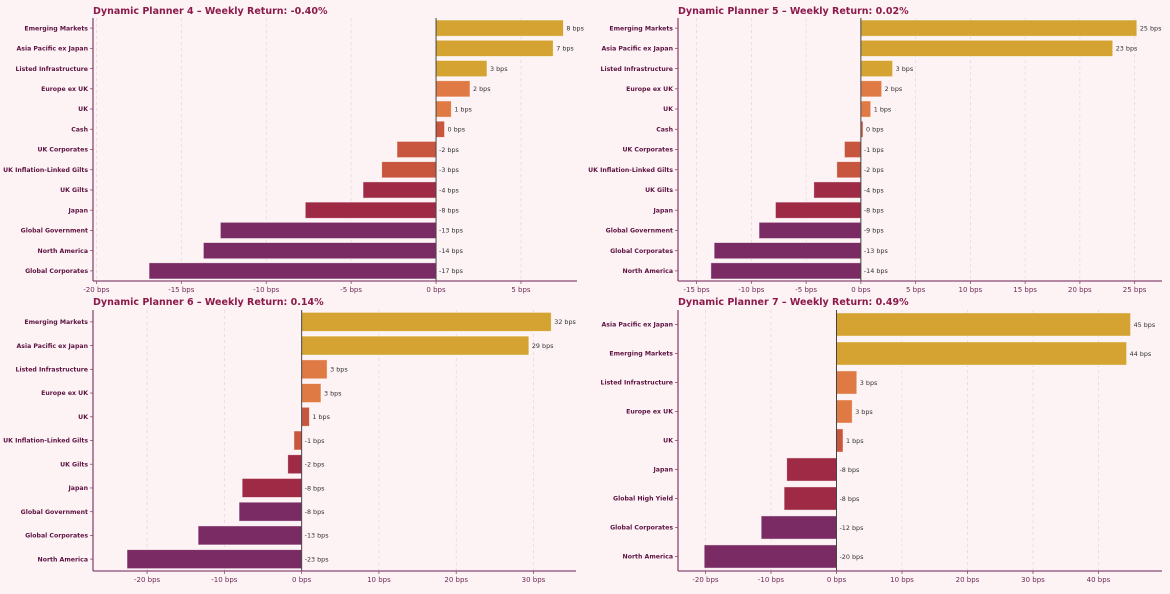 This screenshot has height=594, width=1170. I want to click on value-label: 44 bps, so click(1141, 354).